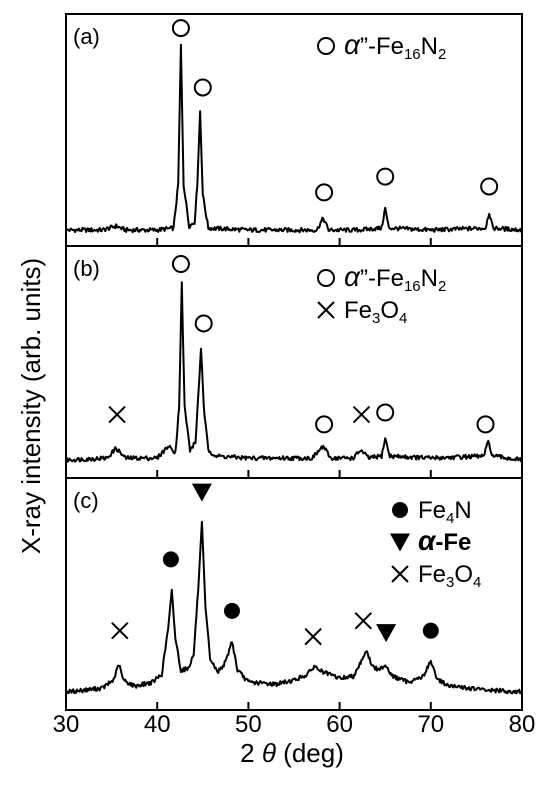 The width and height of the screenshot is (550, 788). Describe the element at coordinates (313, 753) in the screenshot. I see `x-axis-title-unit: (deg)` at that location.